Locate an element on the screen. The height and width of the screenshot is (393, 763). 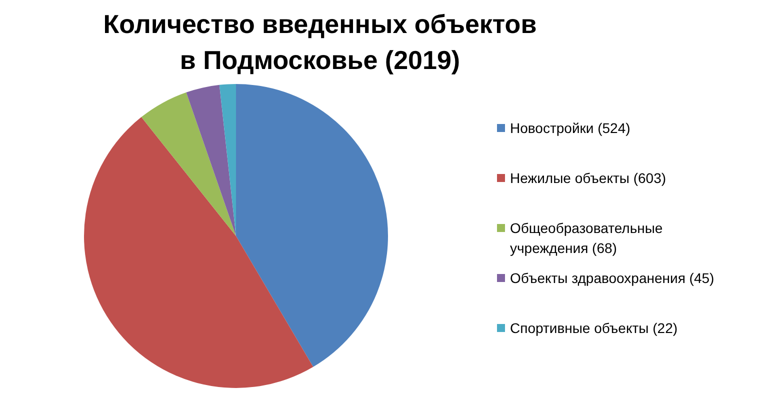
legend-label: Объекты здравоохранения (45) is located at coordinates (612, 278).